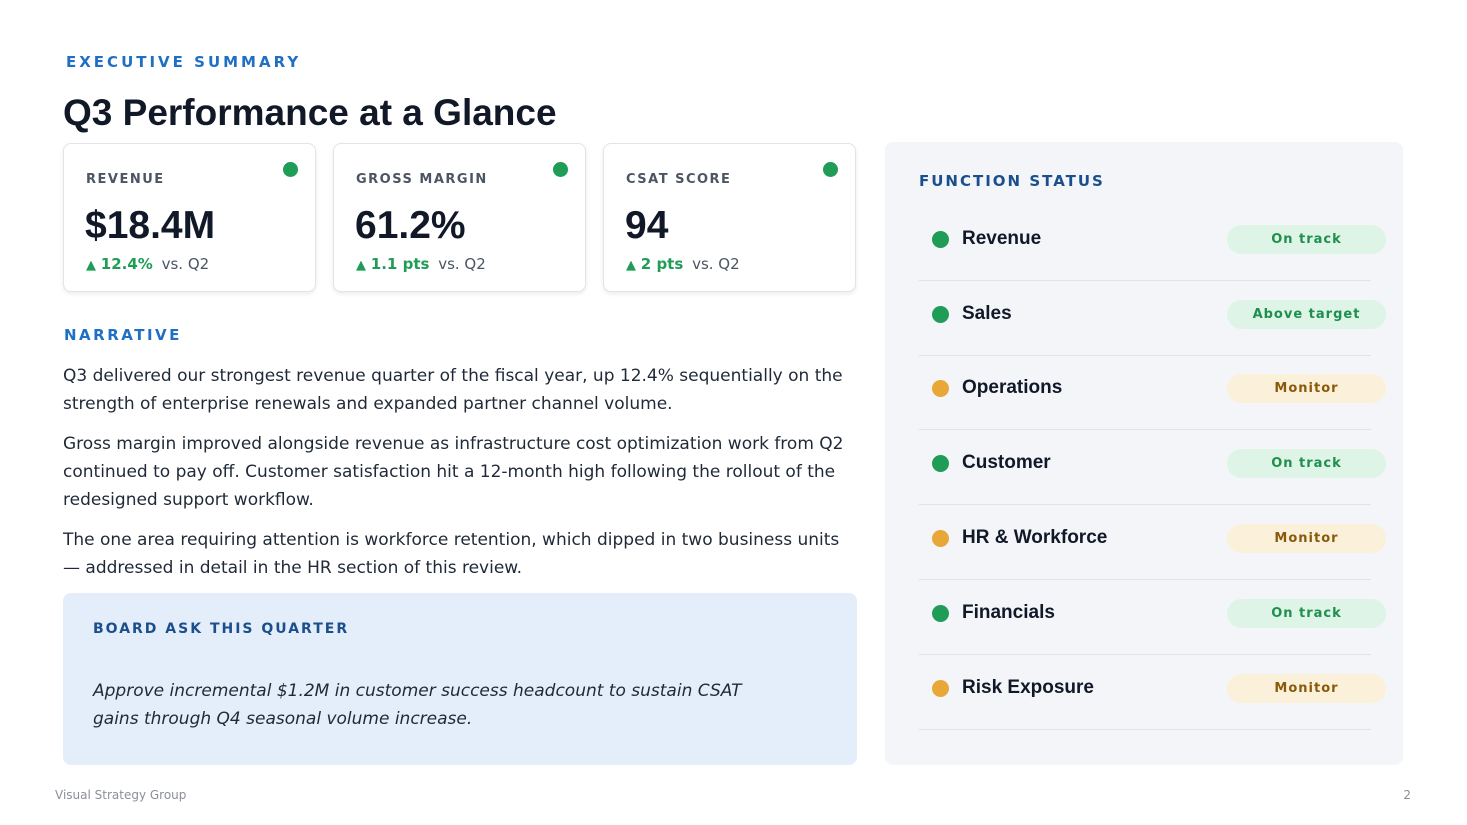 The height and width of the screenshot is (825, 1467). Describe the element at coordinates (987, 313) in the screenshot. I see `function-name: Sales` at that location.